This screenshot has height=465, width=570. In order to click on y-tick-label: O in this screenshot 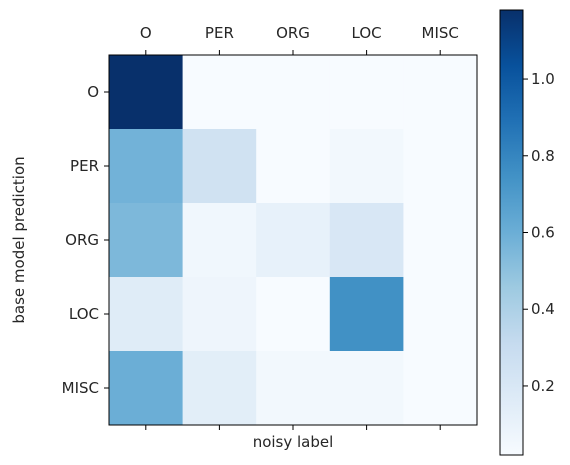, I will do `click(93, 92)`.